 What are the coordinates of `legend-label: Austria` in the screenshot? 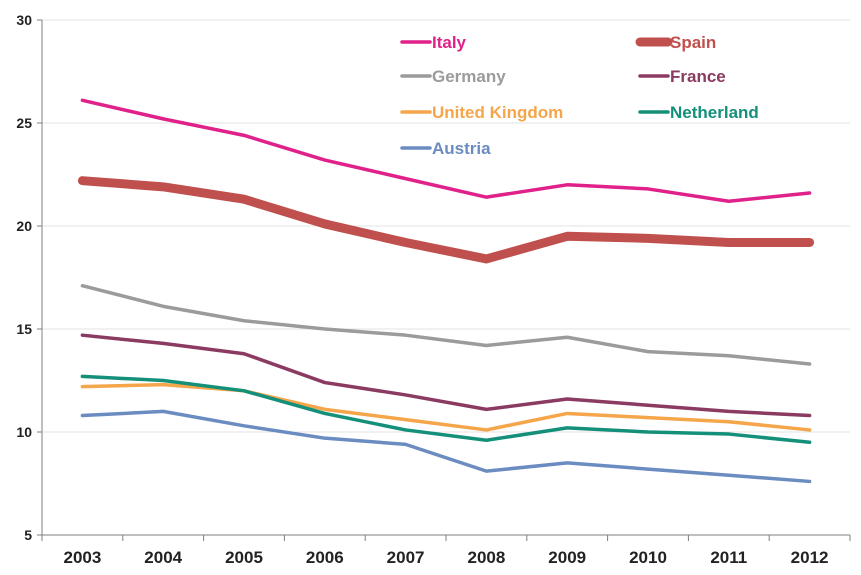 It's located at (461, 148).